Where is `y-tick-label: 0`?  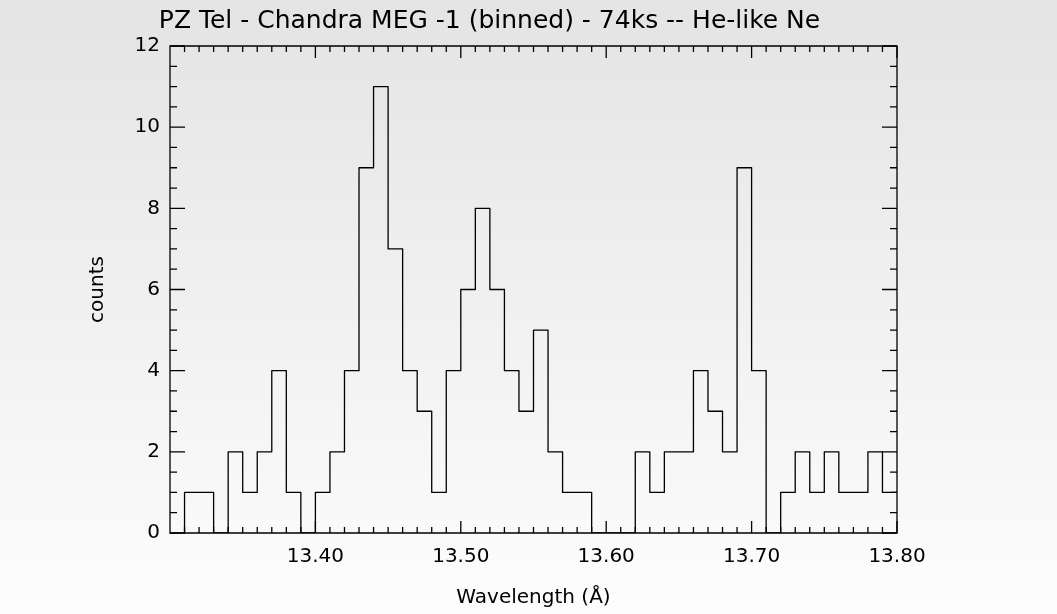 y-tick-label: 0 is located at coordinates (153, 531).